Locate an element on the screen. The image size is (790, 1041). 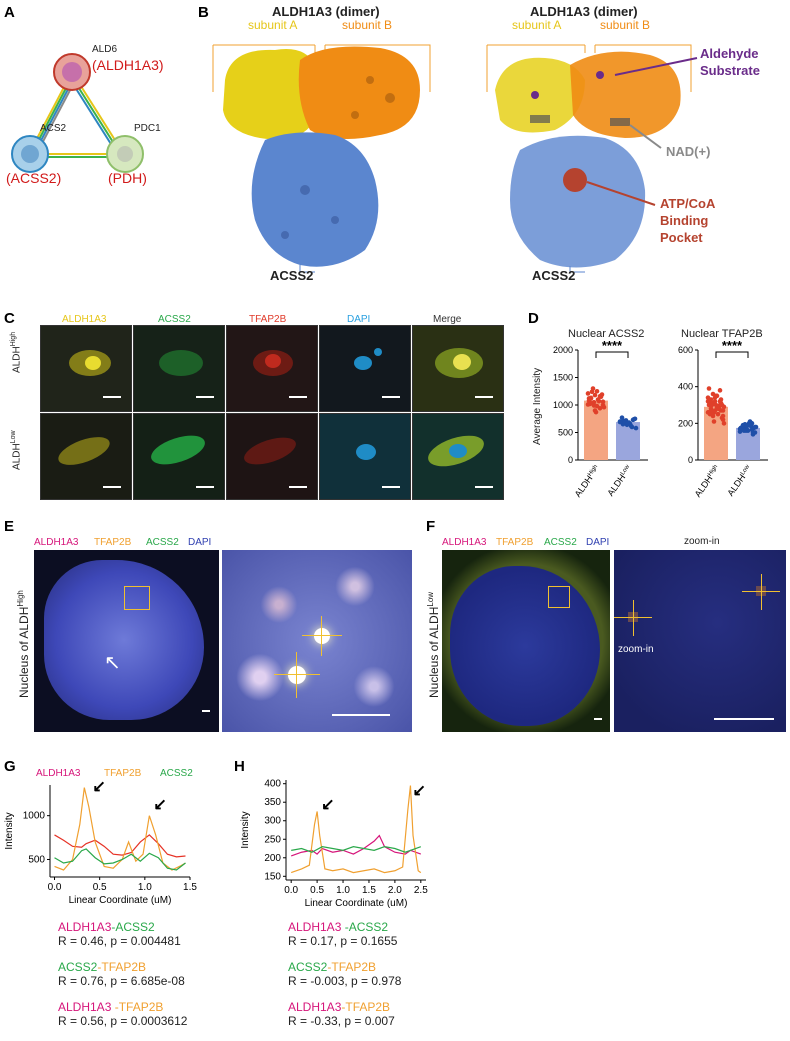
structure-title-left: ALDH1A3 (dimer) is located at coordinates (326, 11).